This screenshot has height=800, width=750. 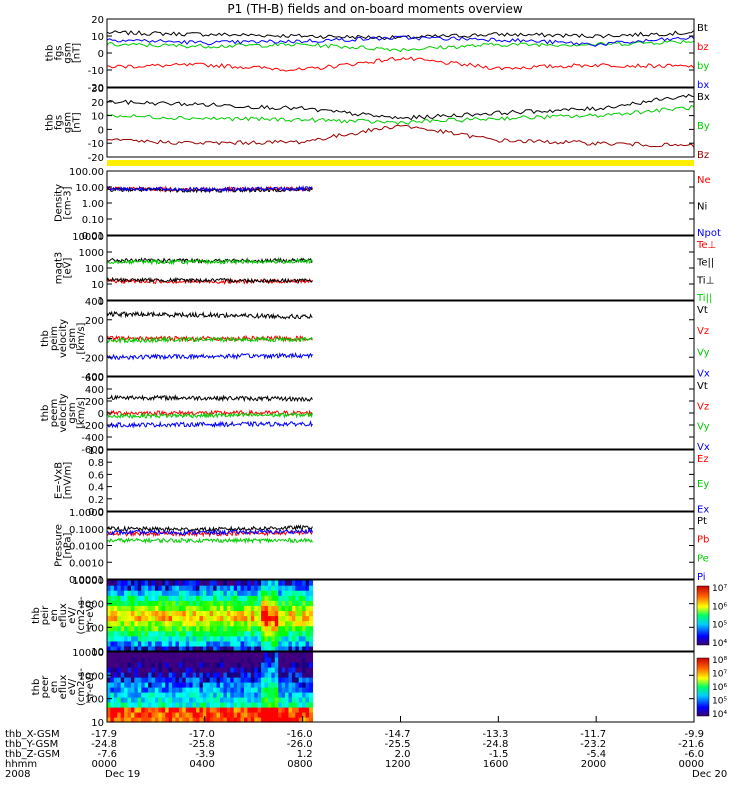 What do you see at coordinates (209, 340) in the screenshot?
I see `series-line-Vy` at bounding box center [209, 340].